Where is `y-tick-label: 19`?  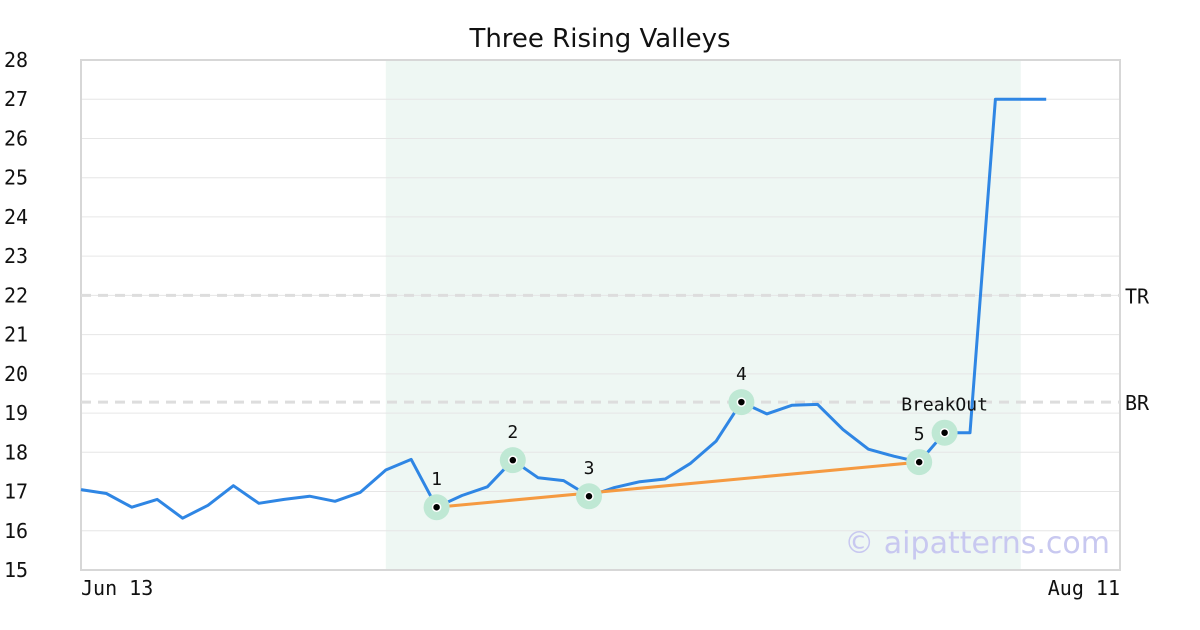 y-tick-label: 19 is located at coordinates (16, 413).